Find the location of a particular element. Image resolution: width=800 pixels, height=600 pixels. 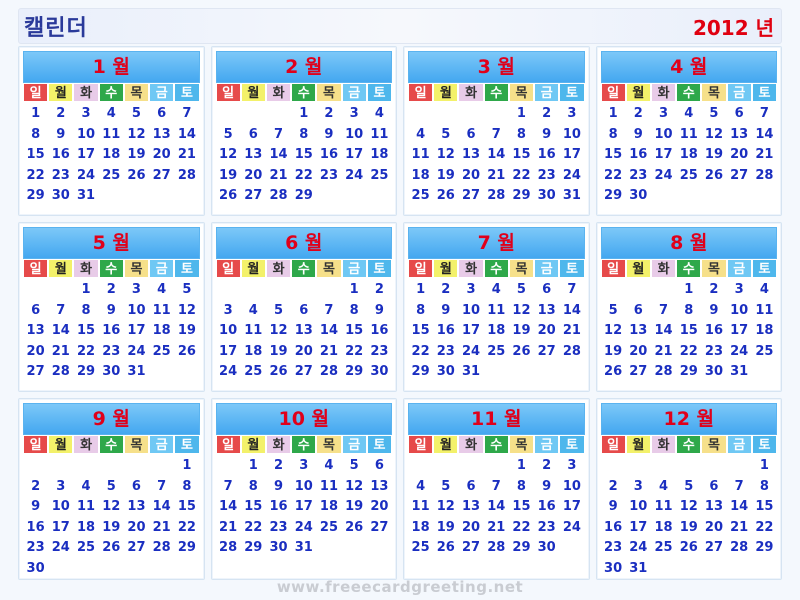

day-cell: 21 is located at coordinates (663, 351).